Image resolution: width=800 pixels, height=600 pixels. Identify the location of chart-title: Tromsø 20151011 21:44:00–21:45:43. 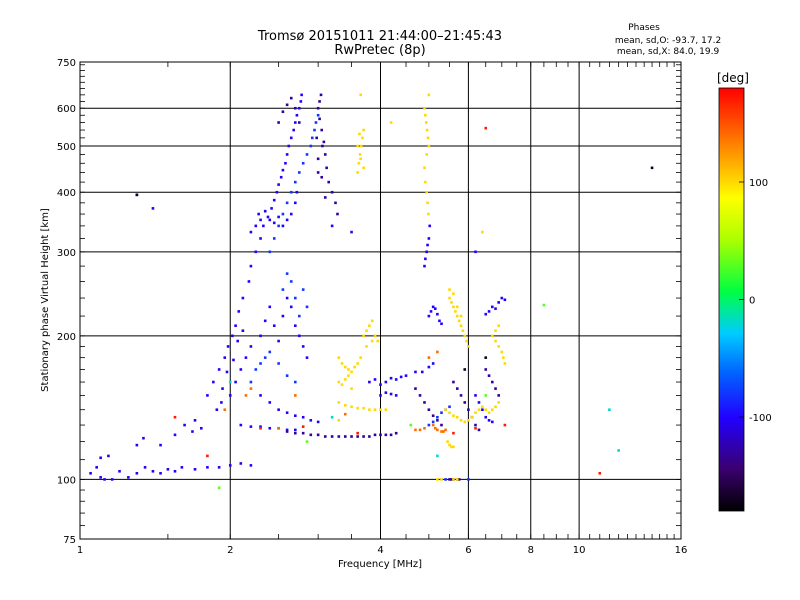
(379, 36).